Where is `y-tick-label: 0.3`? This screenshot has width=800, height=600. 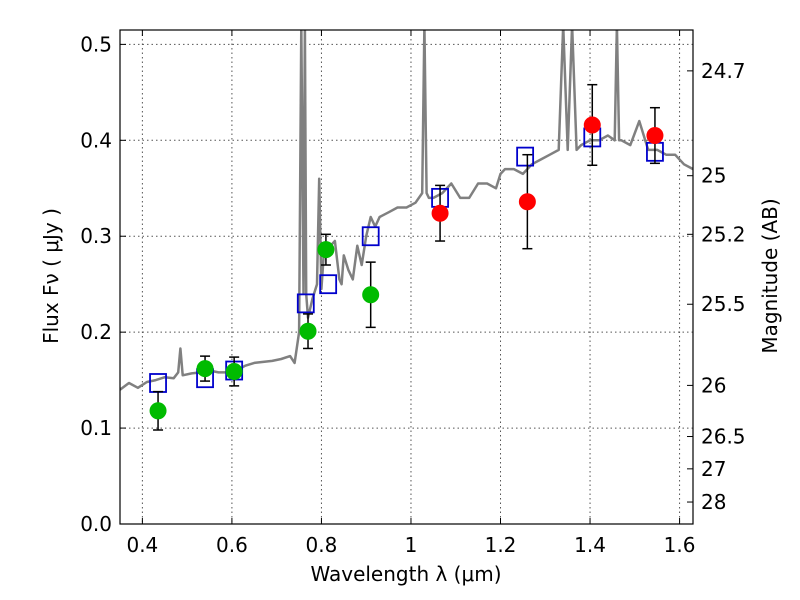 y-tick-label: 0.3 is located at coordinates (96, 236).